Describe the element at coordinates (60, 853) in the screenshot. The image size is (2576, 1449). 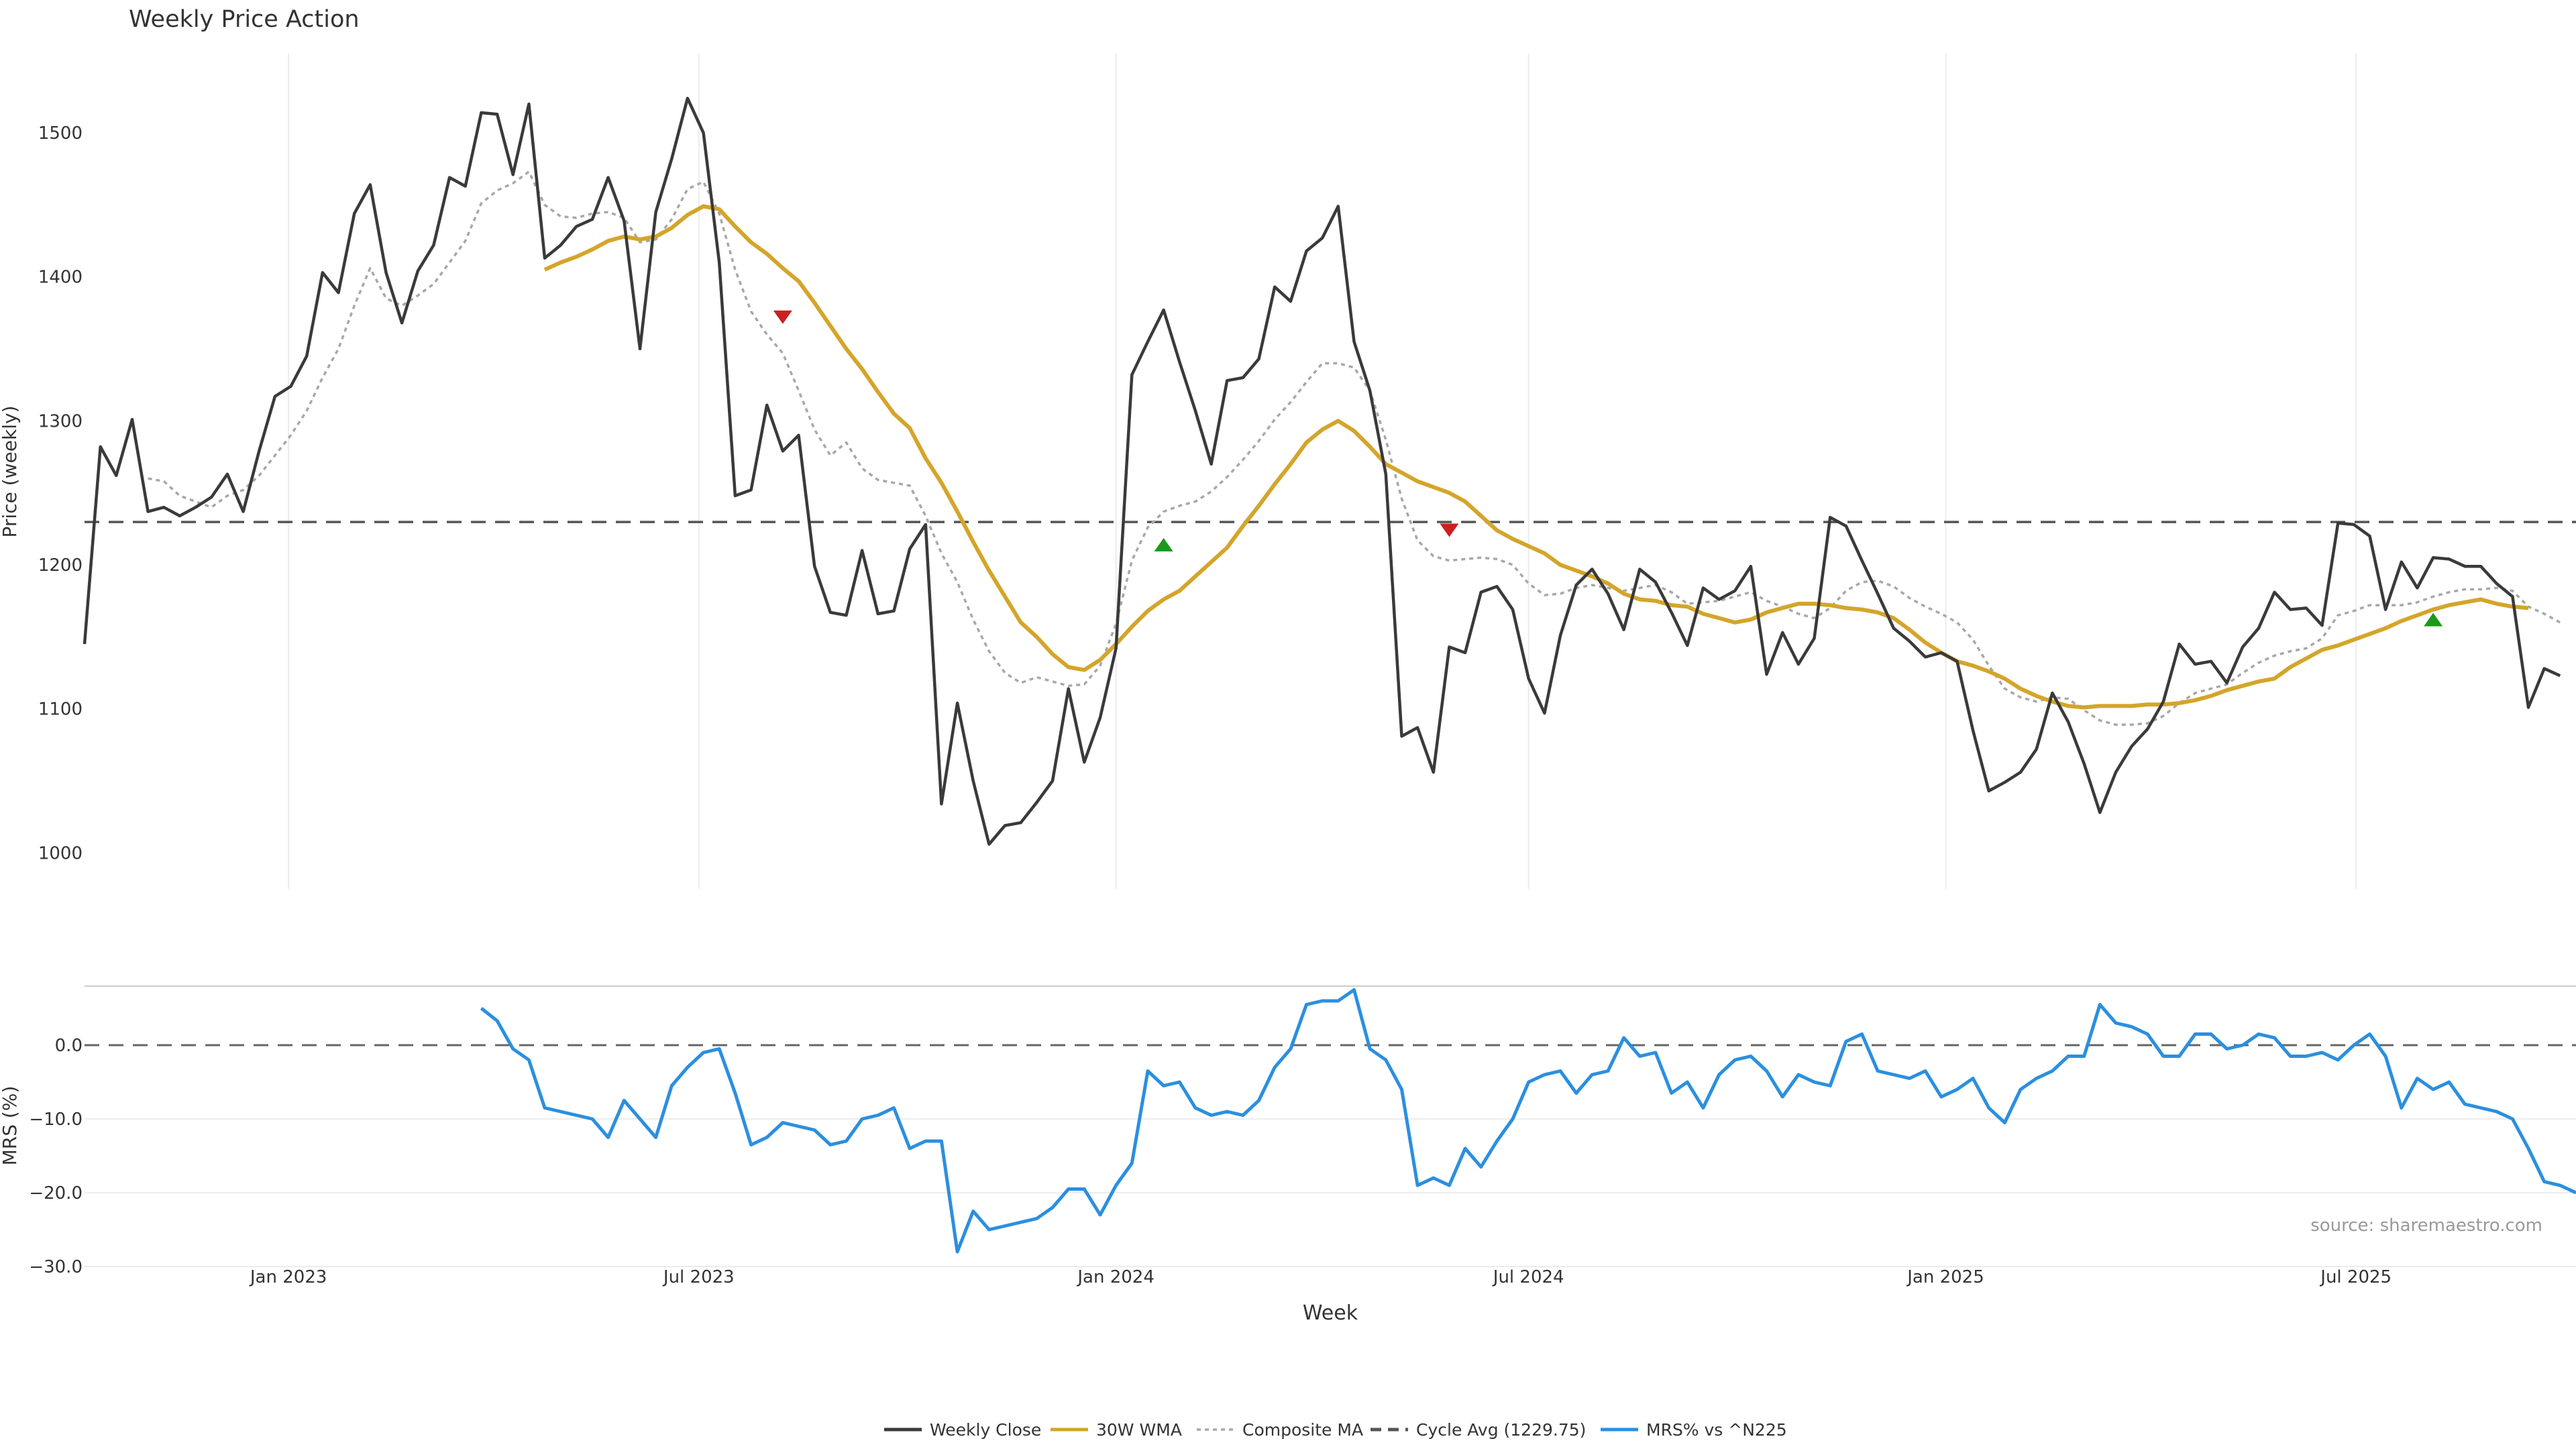
I see `price-y-tick-0: 1000` at that location.